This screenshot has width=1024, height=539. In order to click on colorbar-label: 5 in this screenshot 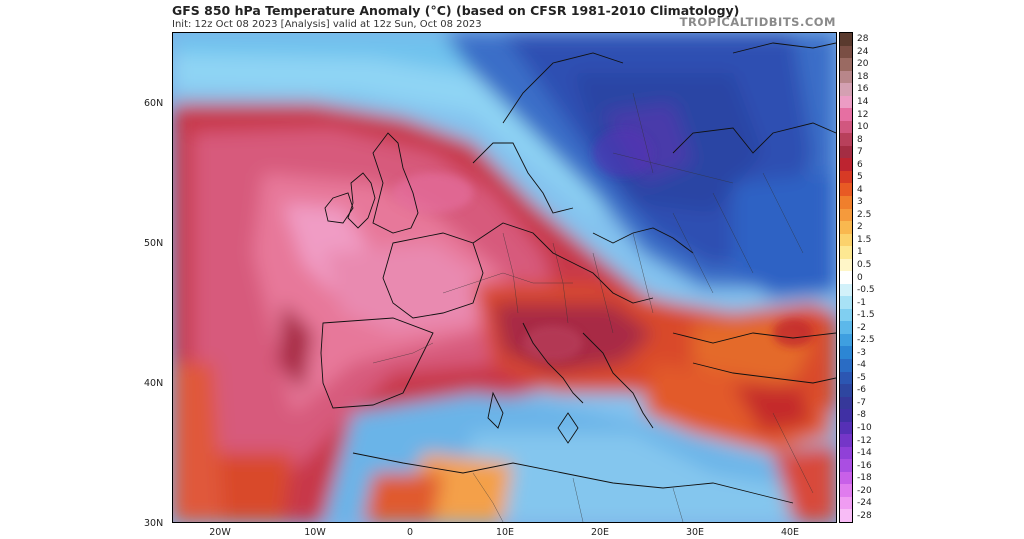, I will do `click(860, 177)`.